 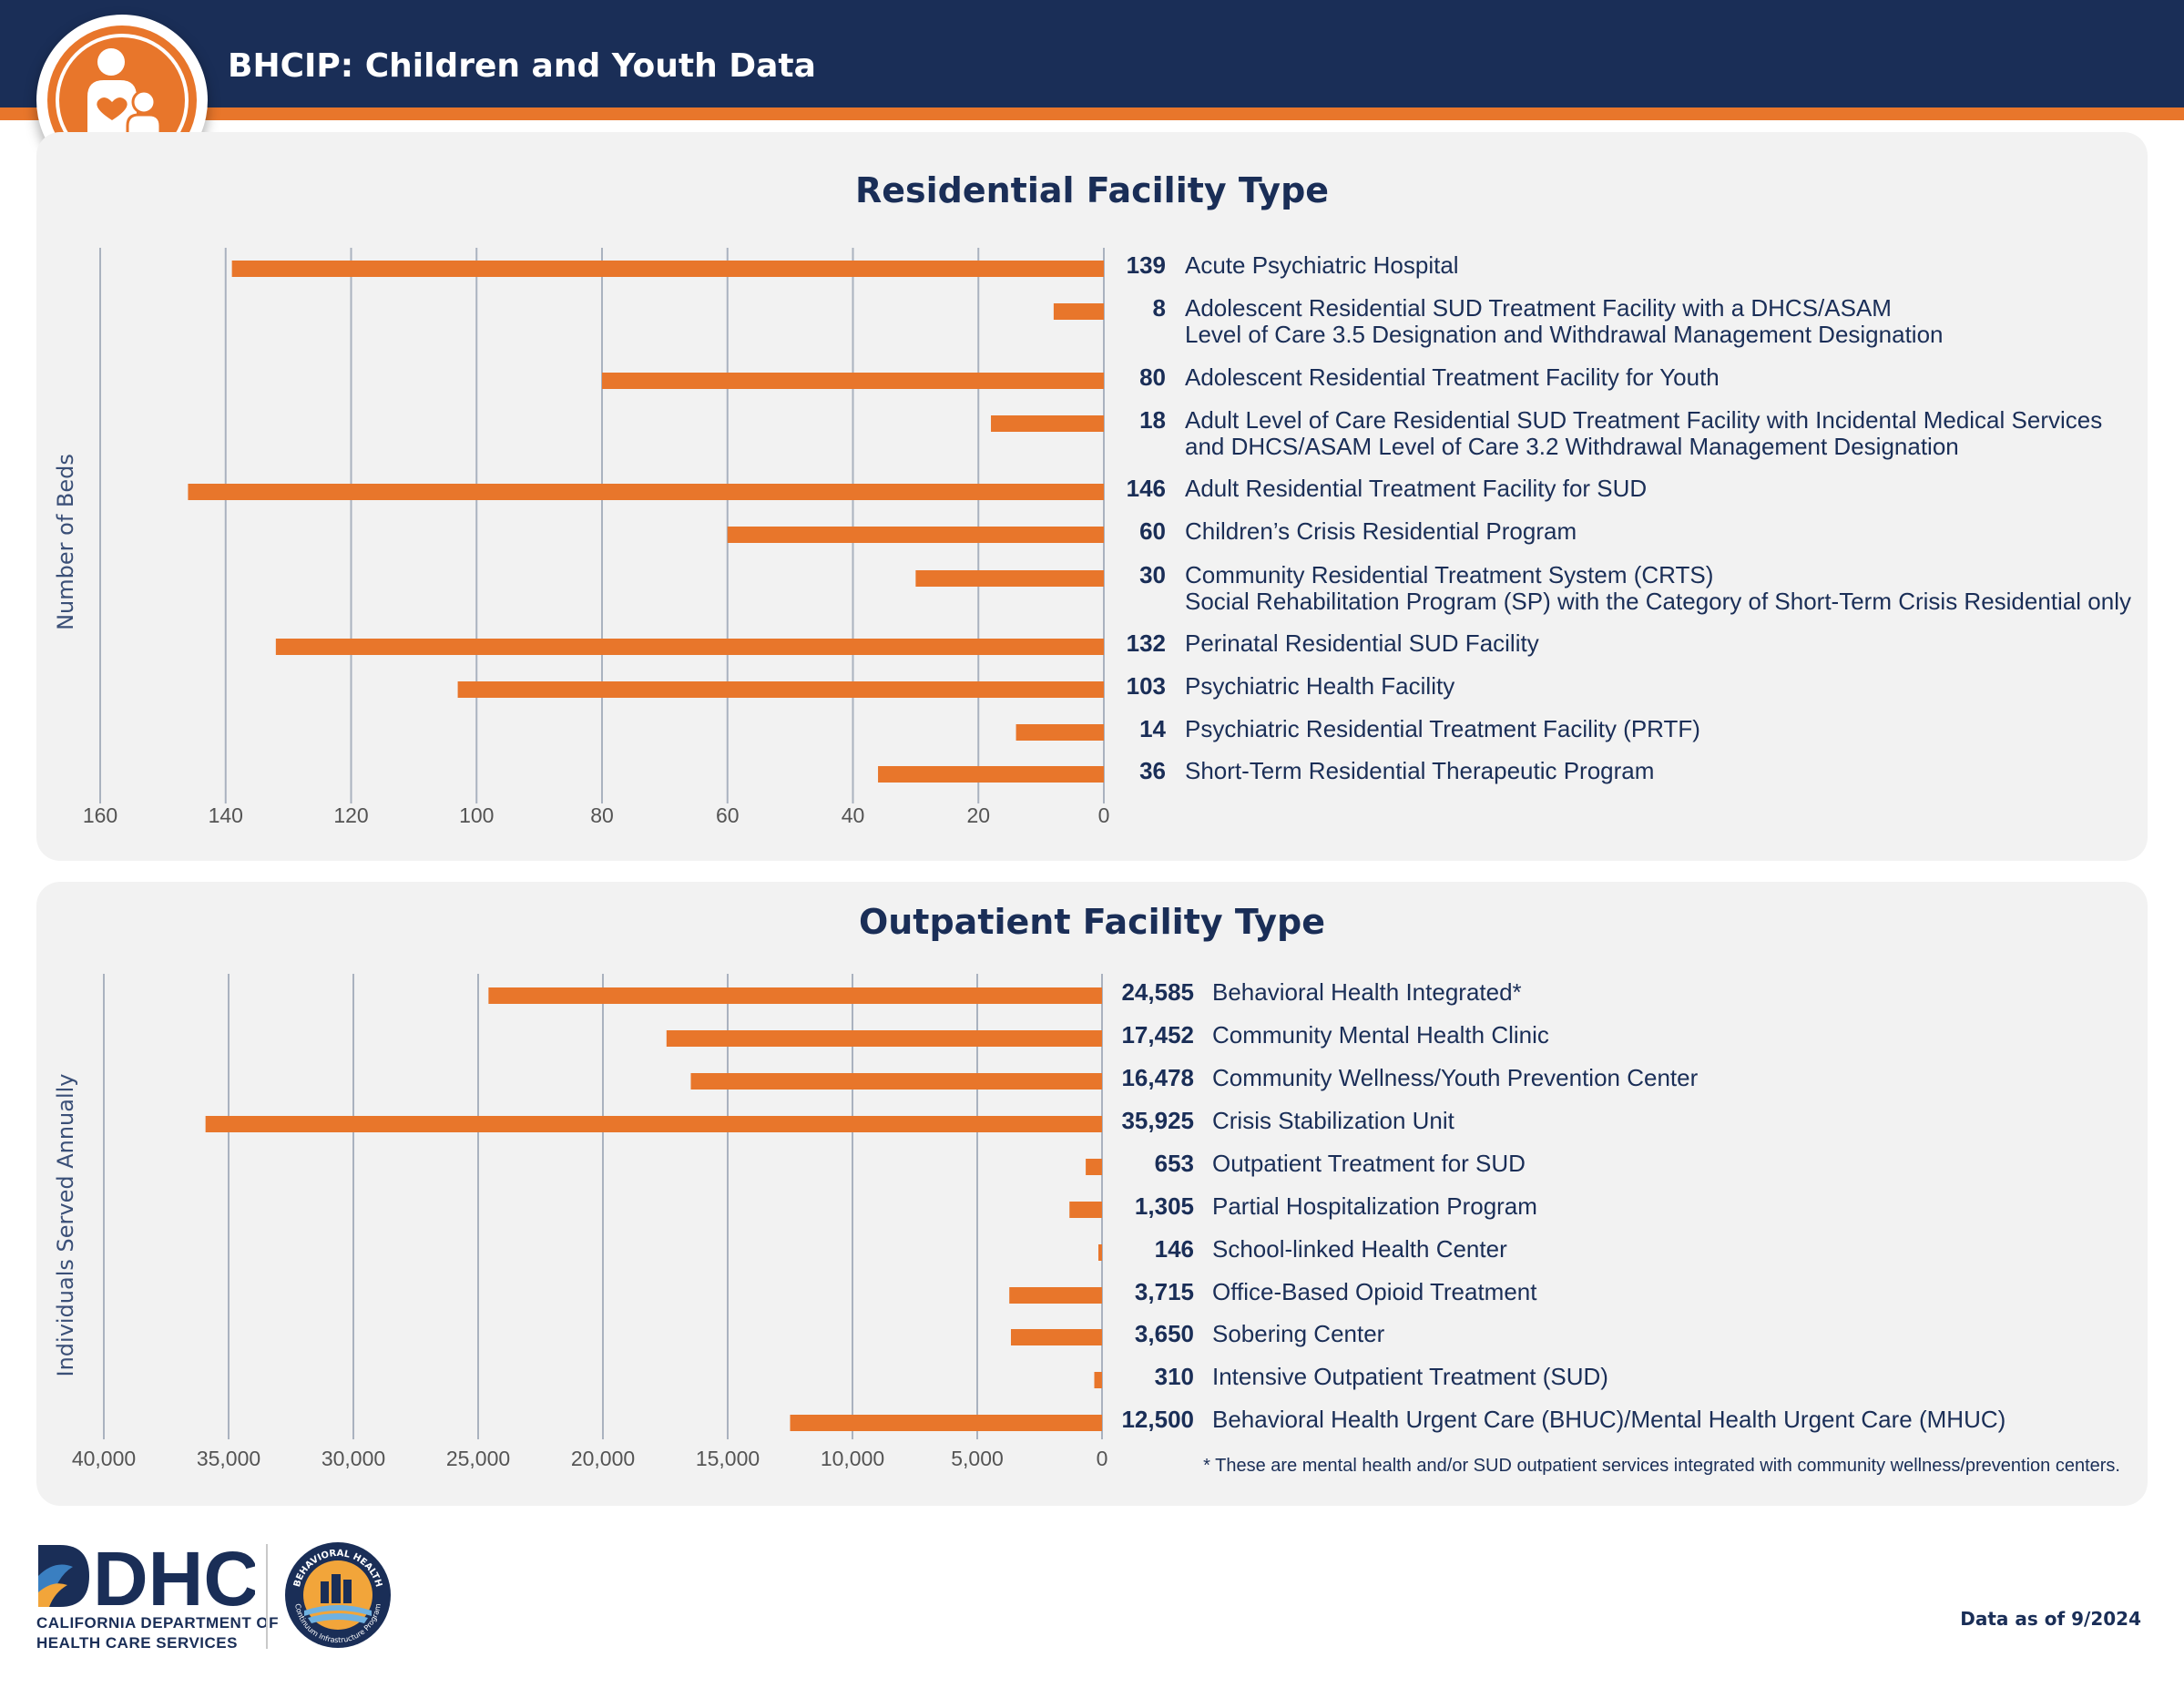 What do you see at coordinates (1160, 308) in the screenshot?
I see `bar-value-label: 8` at bounding box center [1160, 308].